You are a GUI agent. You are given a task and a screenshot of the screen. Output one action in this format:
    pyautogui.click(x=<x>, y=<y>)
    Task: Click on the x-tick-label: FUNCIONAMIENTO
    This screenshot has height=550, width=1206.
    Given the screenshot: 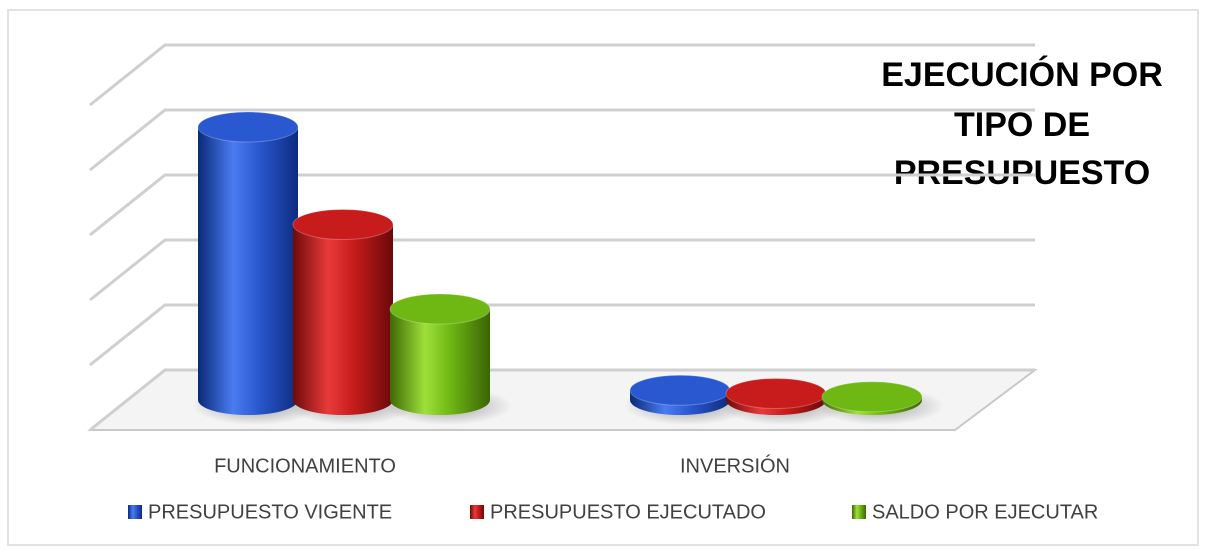 What is the action you would take?
    pyautogui.click(x=305, y=466)
    